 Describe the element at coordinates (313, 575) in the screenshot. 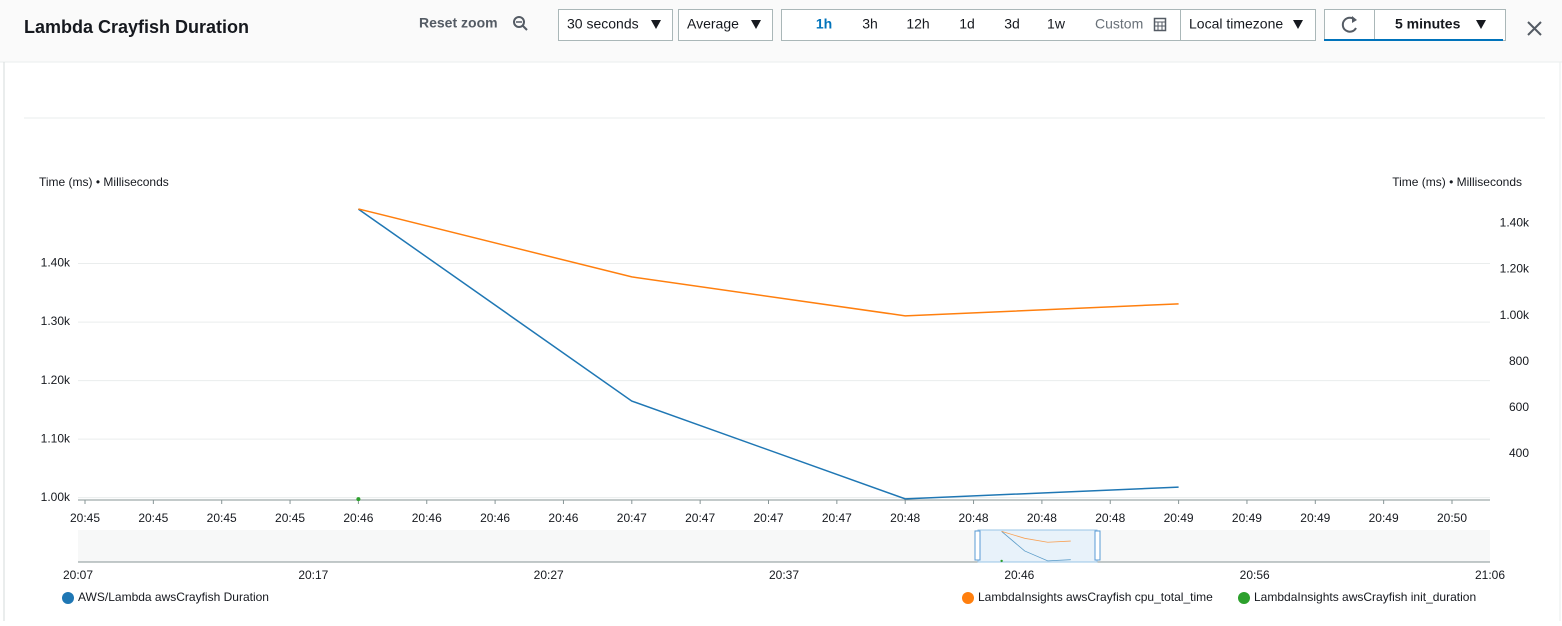

I see `overview-tick-label: 20:17` at that location.